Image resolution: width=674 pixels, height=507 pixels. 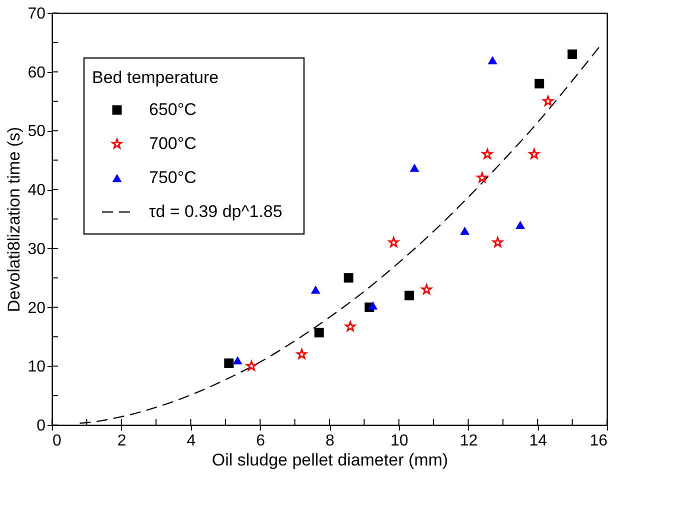 What do you see at coordinates (261, 441) in the screenshot?
I see `x-tick-label: 6` at bounding box center [261, 441].